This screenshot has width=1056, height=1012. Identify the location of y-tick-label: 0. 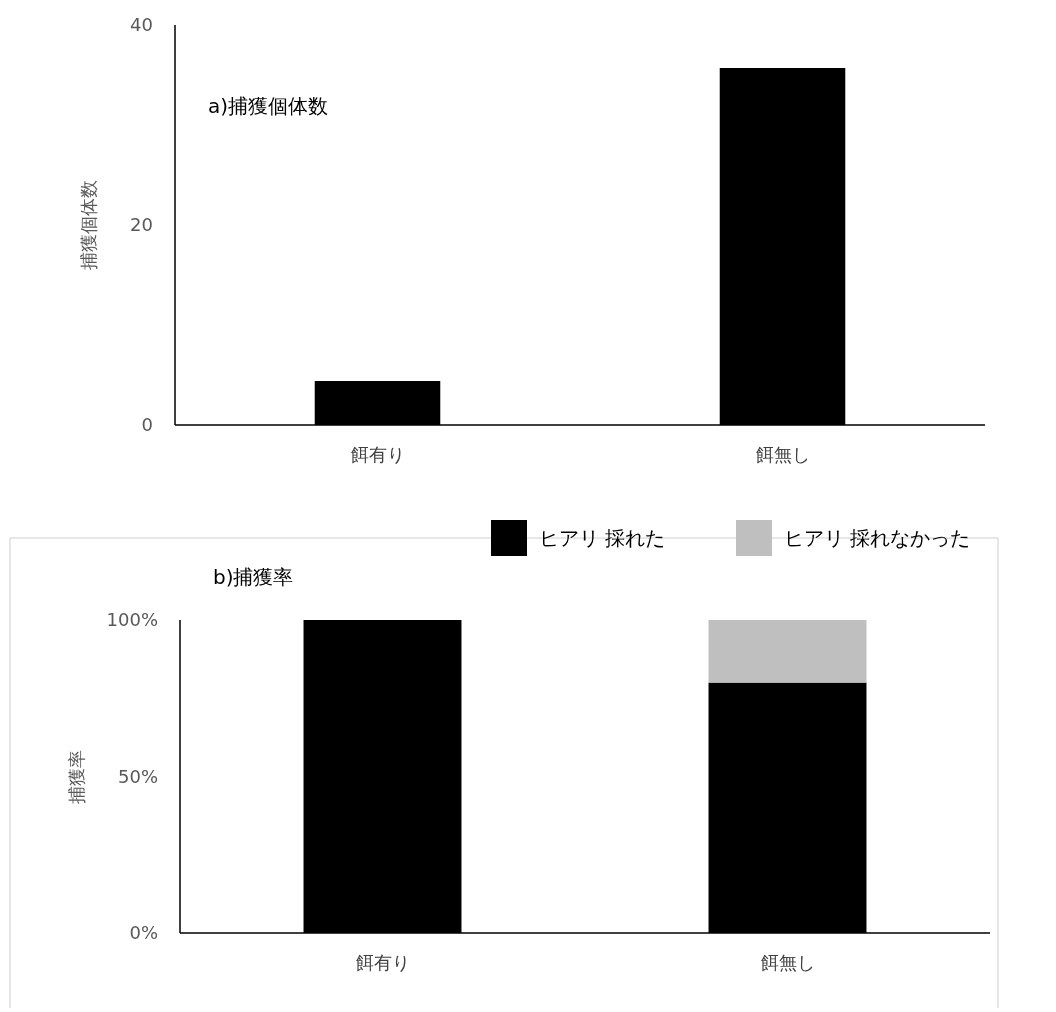
(147, 425).